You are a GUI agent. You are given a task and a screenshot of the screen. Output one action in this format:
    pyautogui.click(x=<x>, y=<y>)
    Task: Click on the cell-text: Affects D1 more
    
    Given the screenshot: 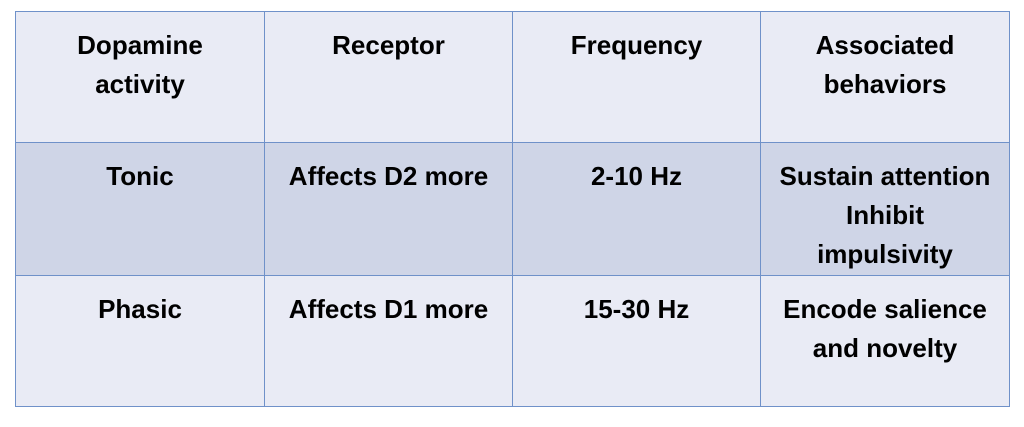 What is the action you would take?
    pyautogui.click(x=388, y=308)
    